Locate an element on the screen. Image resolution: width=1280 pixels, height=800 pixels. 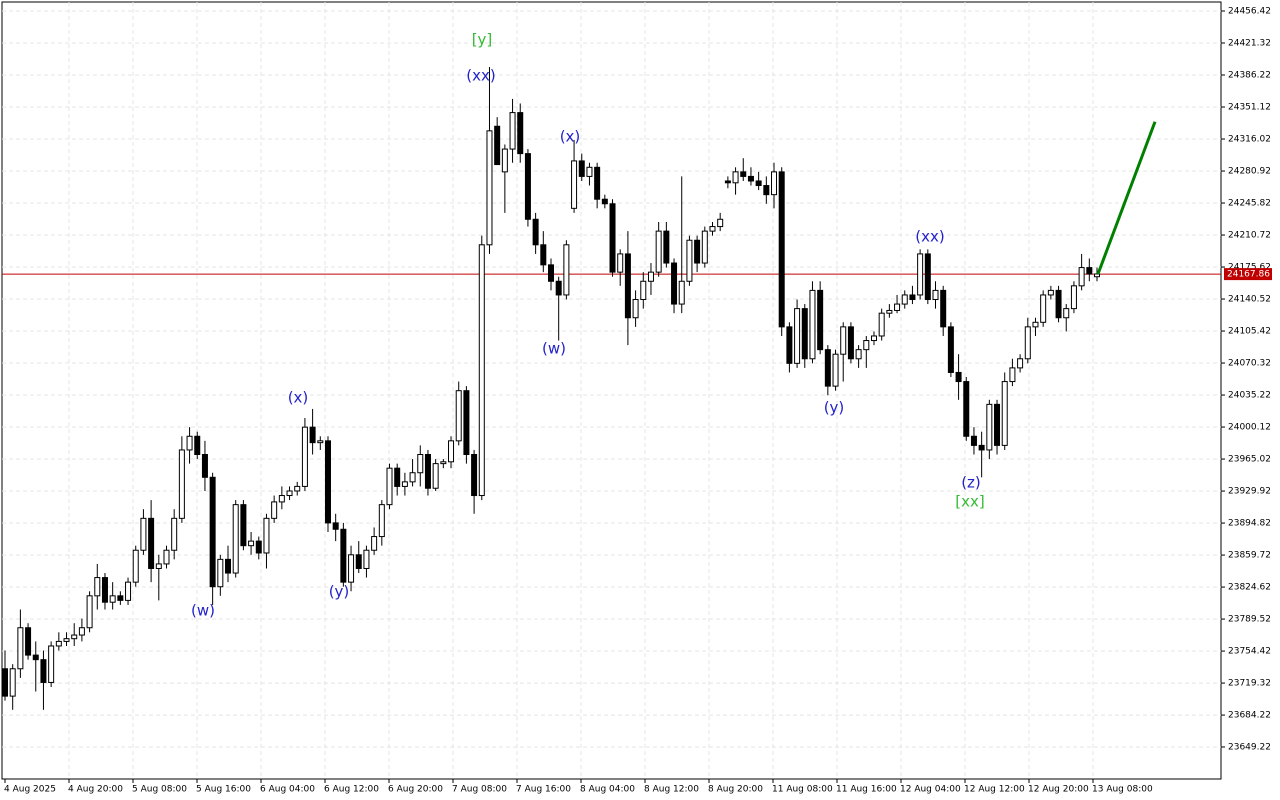
wave-label: (z) is located at coordinates (971, 483).